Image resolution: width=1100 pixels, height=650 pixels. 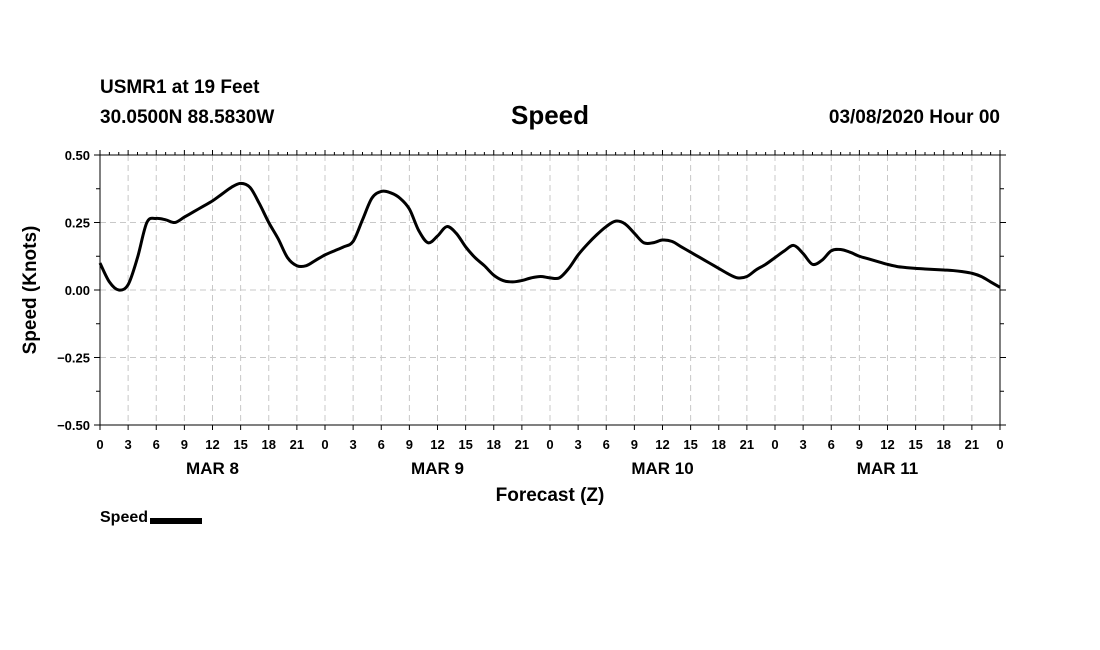 What do you see at coordinates (124, 517) in the screenshot?
I see `legend-label: Speed` at bounding box center [124, 517].